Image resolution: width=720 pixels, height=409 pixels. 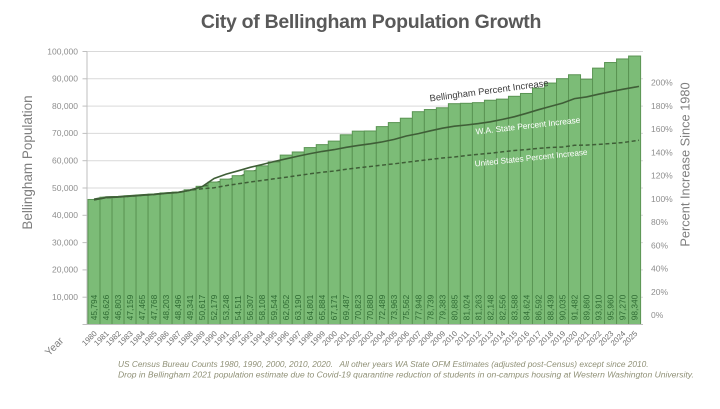 What do you see at coordinates (586, 307) in the screenshot?
I see `svg-text: 89,860` at bounding box center [586, 307].